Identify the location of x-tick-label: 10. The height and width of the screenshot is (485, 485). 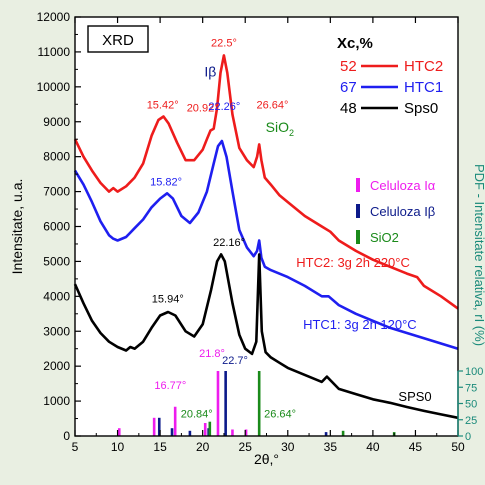
(118, 447).